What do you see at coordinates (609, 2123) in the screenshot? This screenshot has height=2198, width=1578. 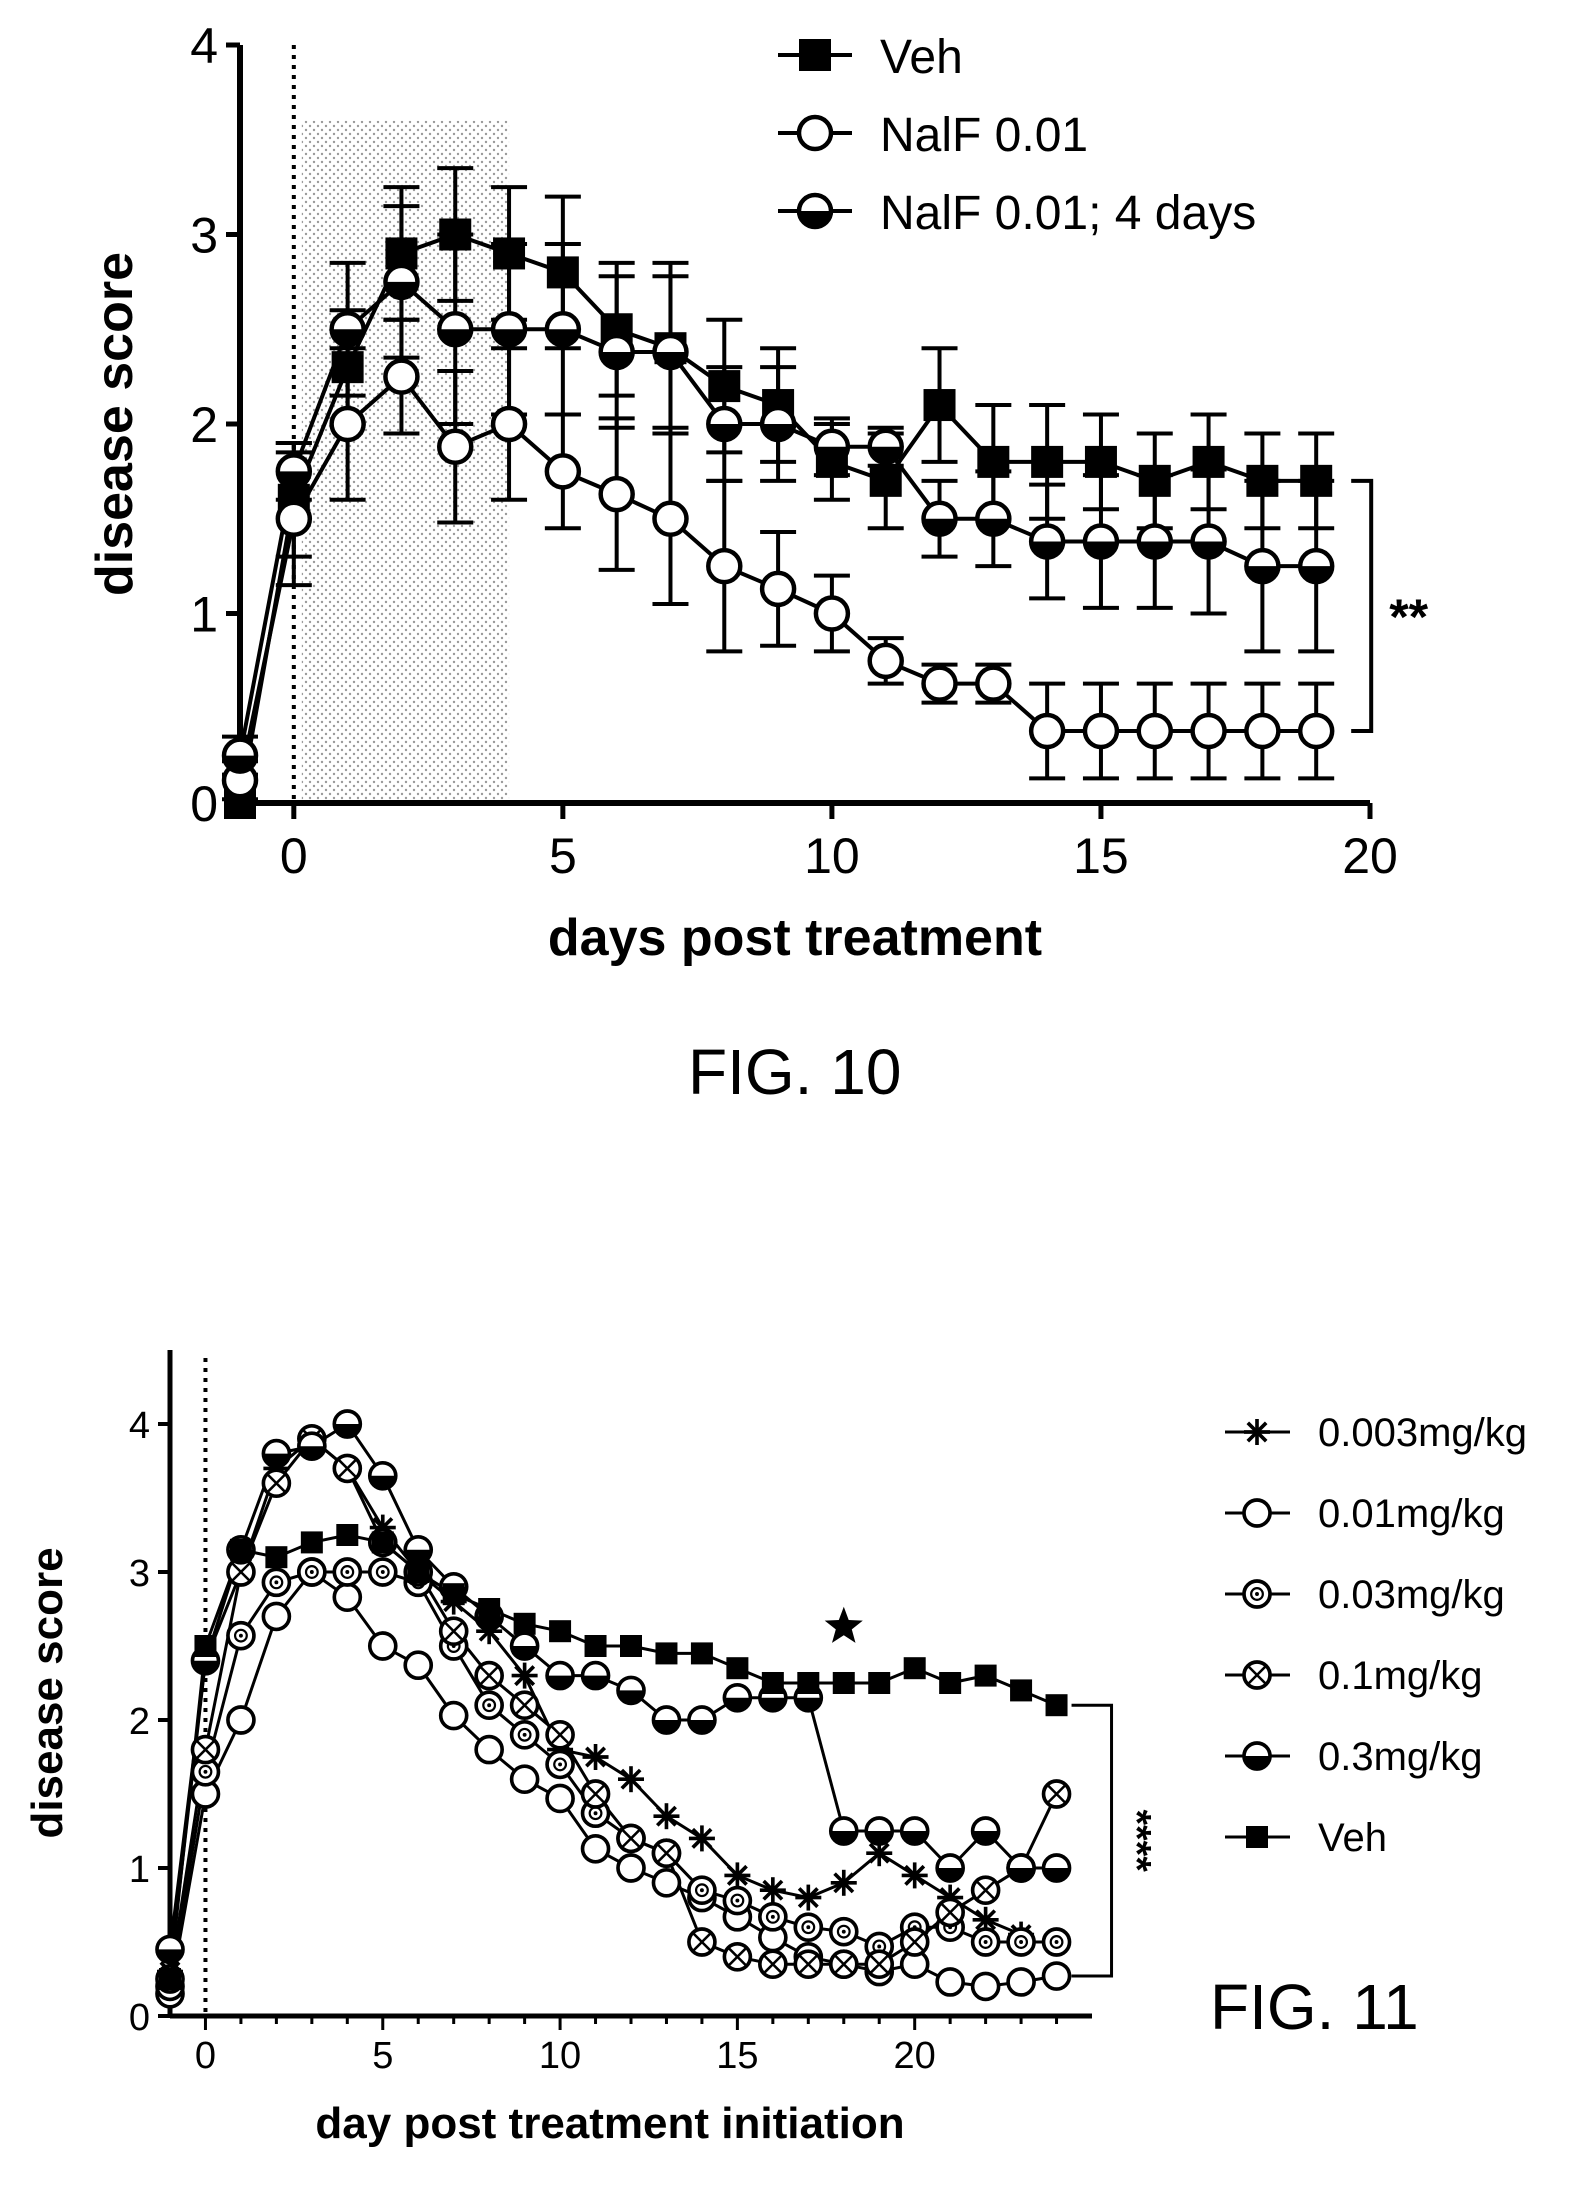 I see `x-axis-label: day post treatment initiation` at bounding box center [609, 2123].